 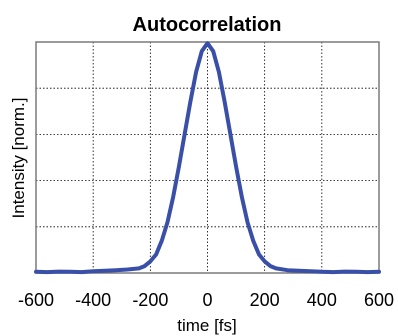 What do you see at coordinates (93, 300) in the screenshot?
I see `x-tick-label: -400` at bounding box center [93, 300].